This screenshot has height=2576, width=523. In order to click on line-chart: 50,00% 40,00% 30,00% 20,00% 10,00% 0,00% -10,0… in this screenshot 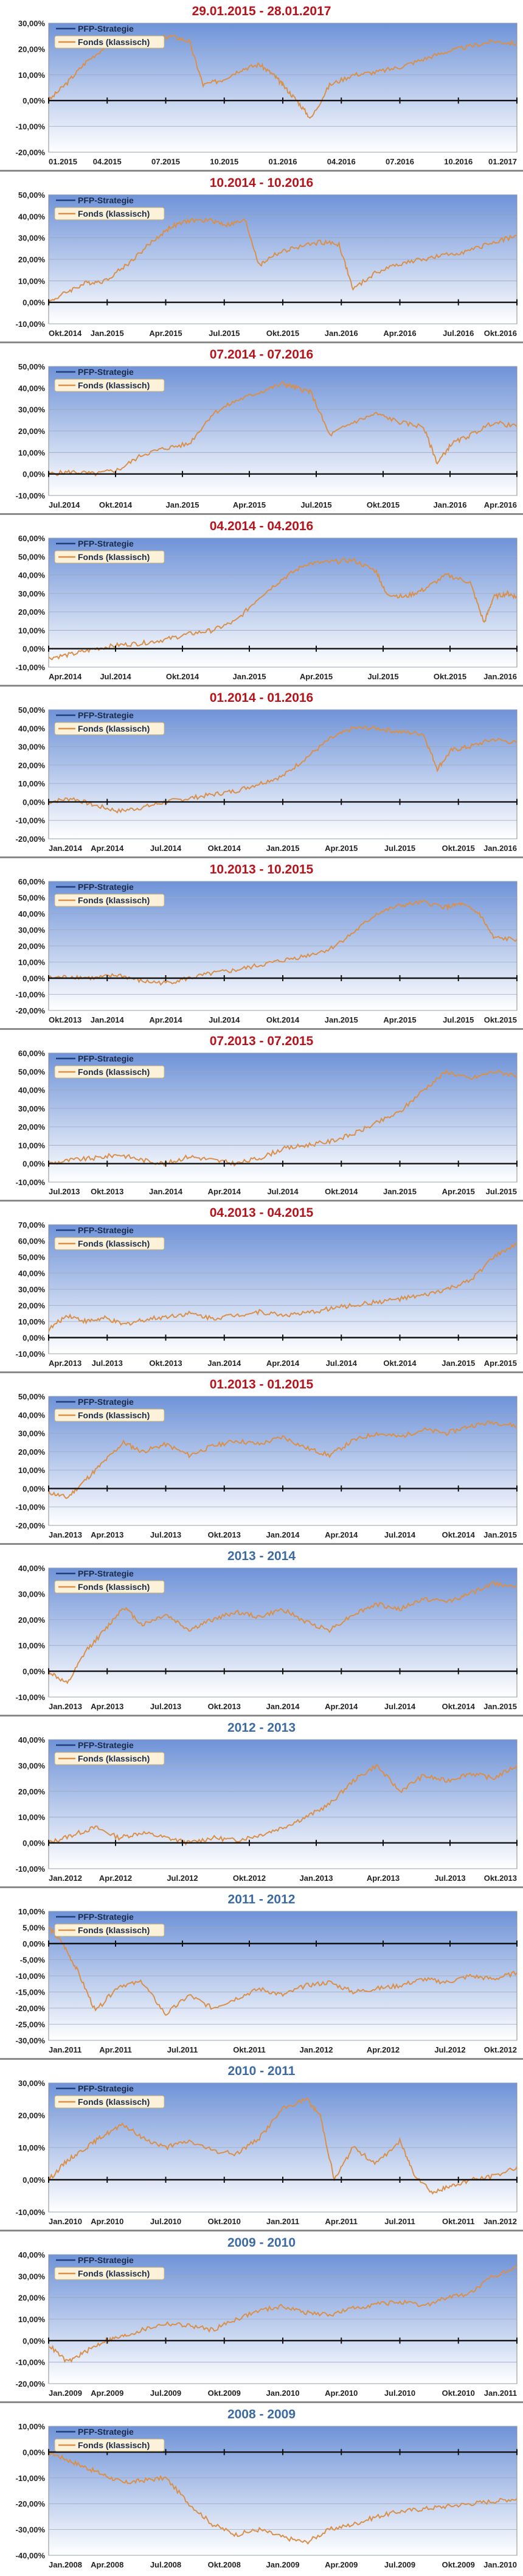, I will do `click(267, 265)`.